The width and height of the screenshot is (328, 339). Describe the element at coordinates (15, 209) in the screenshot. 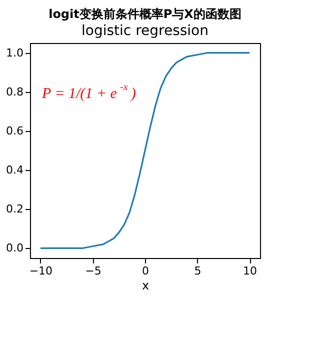

I see `y-tick-label: 0.2` at that location.